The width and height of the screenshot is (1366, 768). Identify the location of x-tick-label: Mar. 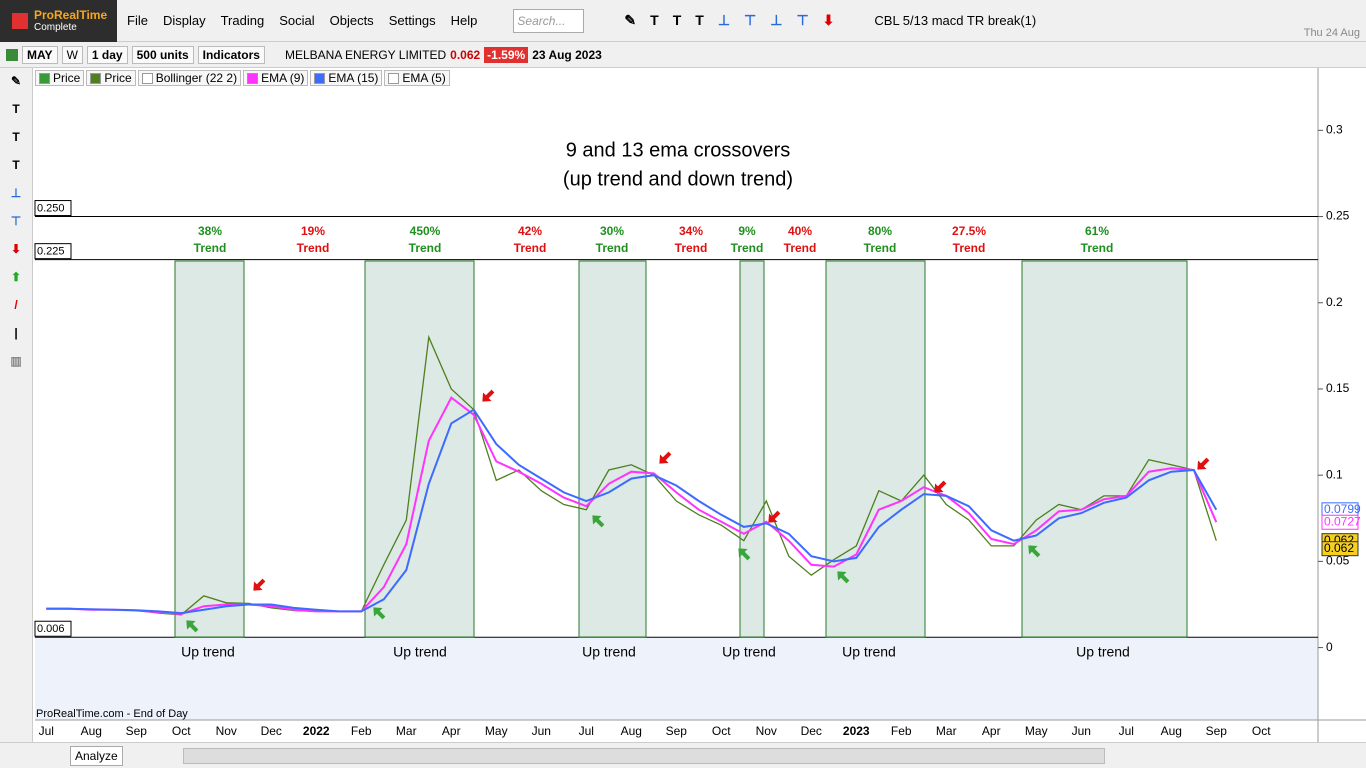
(946, 731).